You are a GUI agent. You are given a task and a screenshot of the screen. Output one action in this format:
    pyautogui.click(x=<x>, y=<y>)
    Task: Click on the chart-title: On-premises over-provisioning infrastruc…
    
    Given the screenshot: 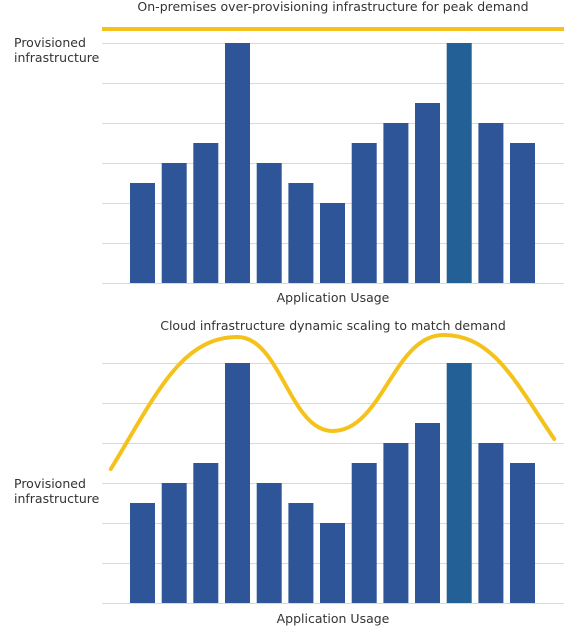 What is the action you would take?
    pyautogui.click(x=332, y=7)
    